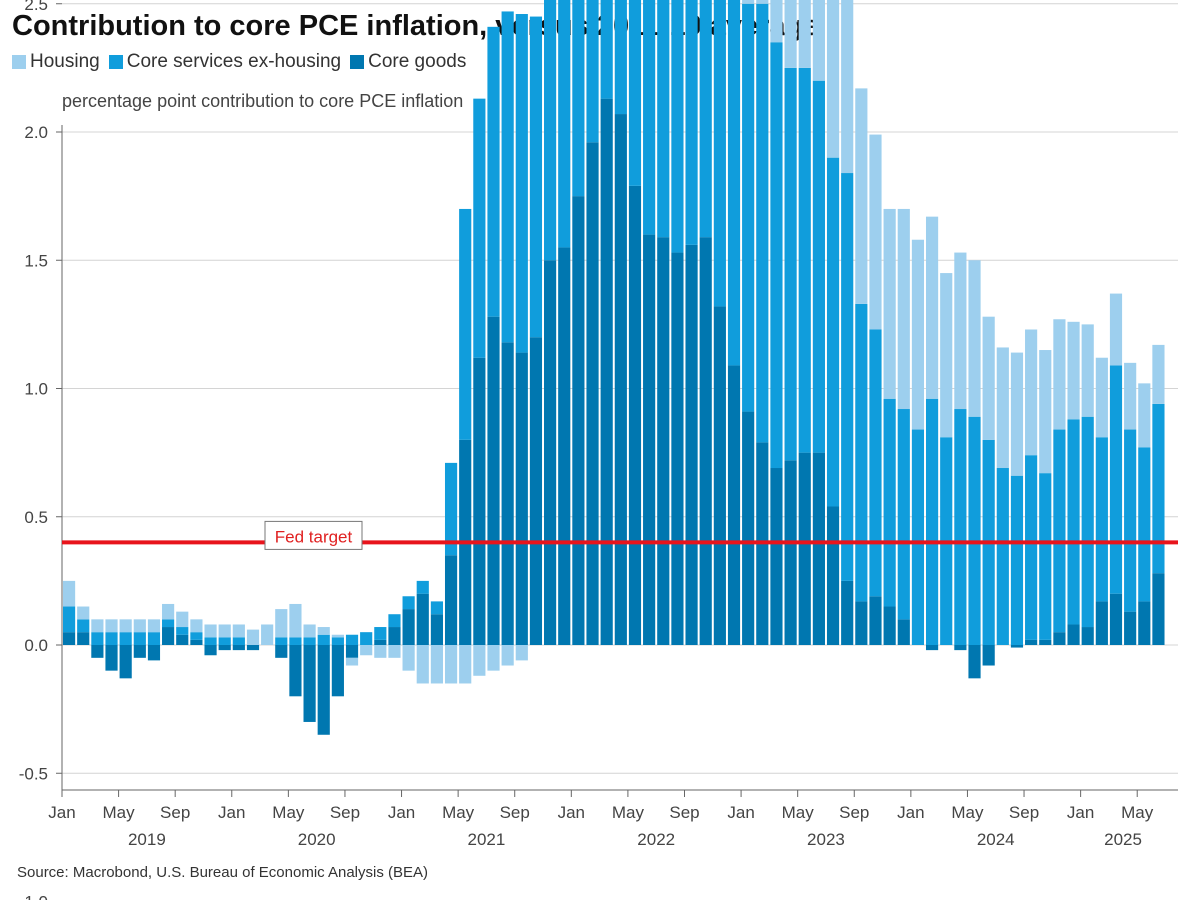 The image size is (1200, 900). I want to click on legend-swatch-housing, so click(19, 62).